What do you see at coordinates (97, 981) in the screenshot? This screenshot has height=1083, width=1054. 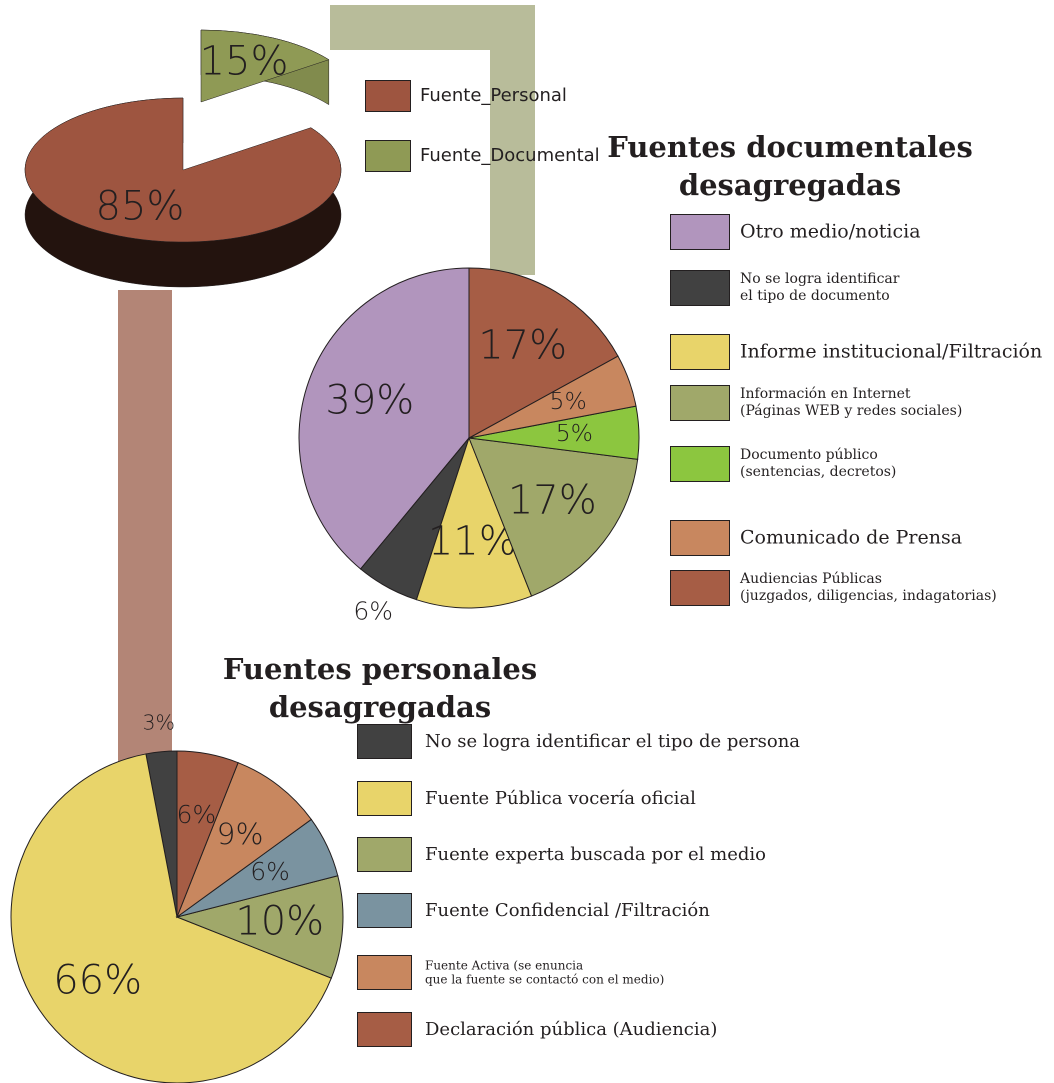 I see `value-label: 66%` at bounding box center [97, 981].